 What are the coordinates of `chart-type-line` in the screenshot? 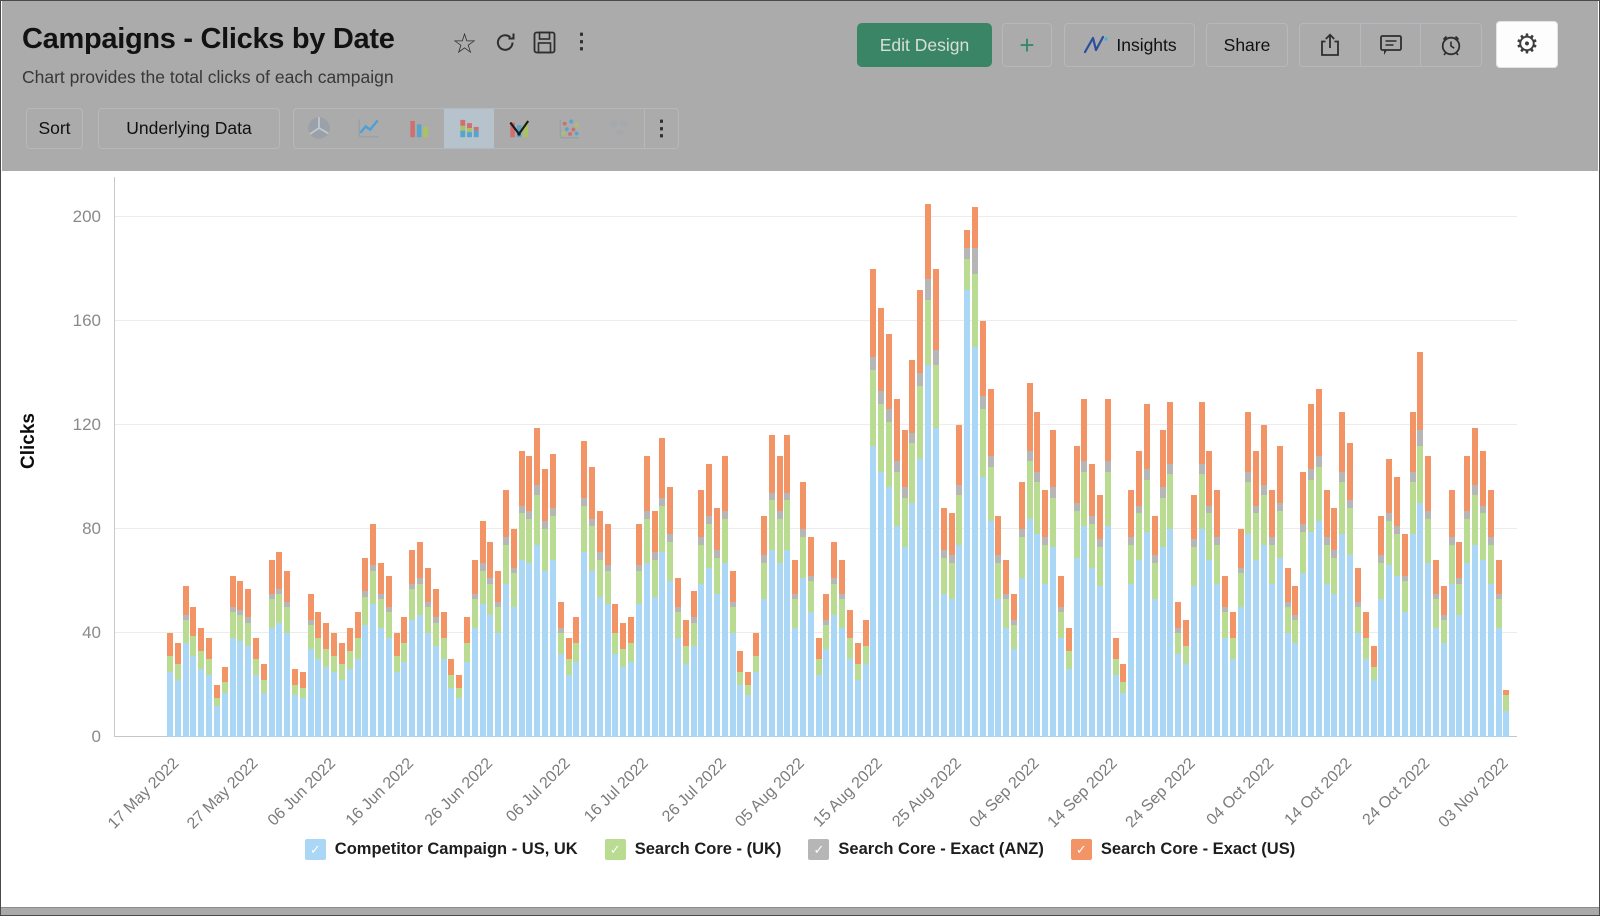 It's located at (369, 128).